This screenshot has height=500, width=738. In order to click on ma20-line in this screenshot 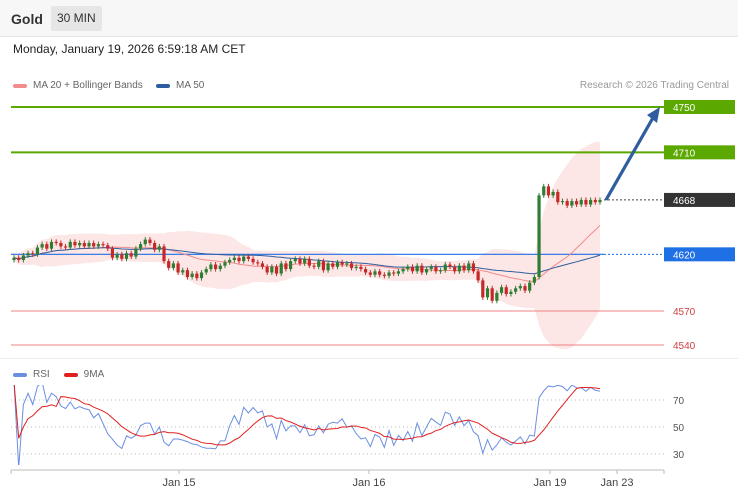, I will do `click(307, 253)`.